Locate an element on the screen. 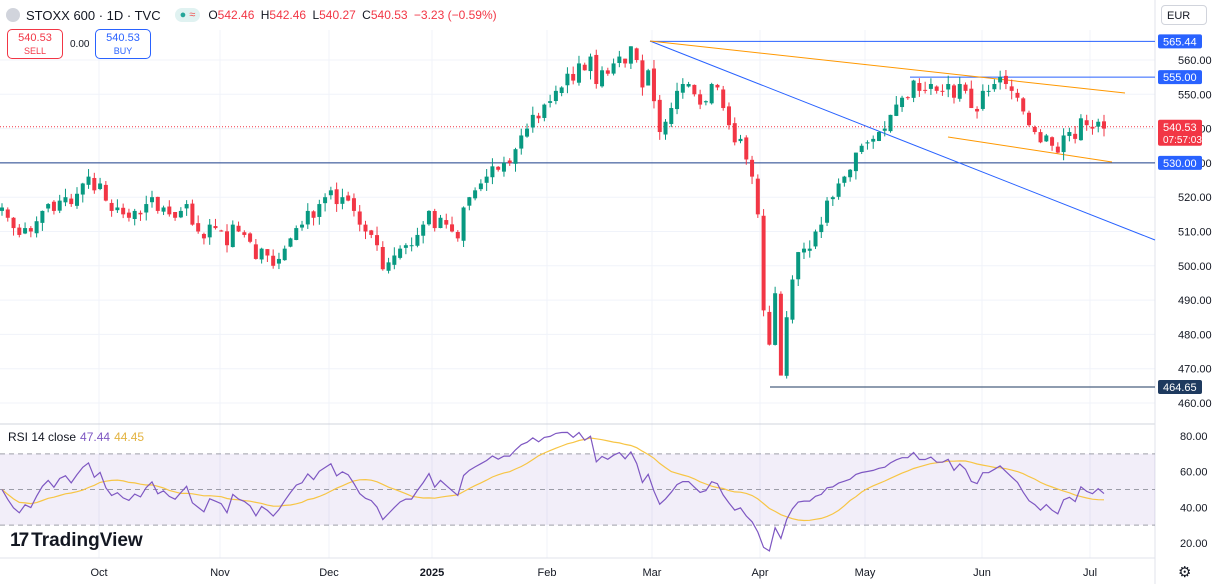  time-tick-label: Mar is located at coordinates (652, 573).